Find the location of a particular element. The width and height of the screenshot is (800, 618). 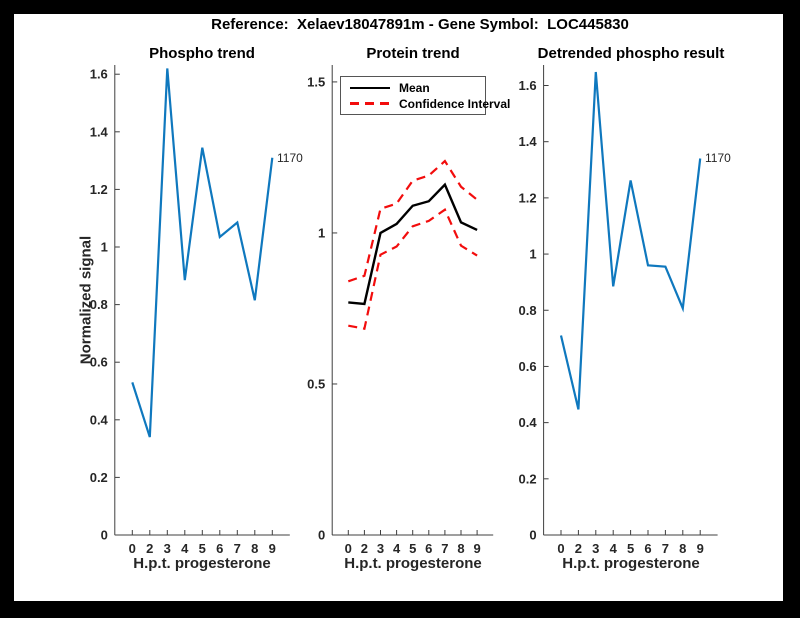

x-axis-label-3: H.p.t. progesterone is located at coordinates (631, 563).